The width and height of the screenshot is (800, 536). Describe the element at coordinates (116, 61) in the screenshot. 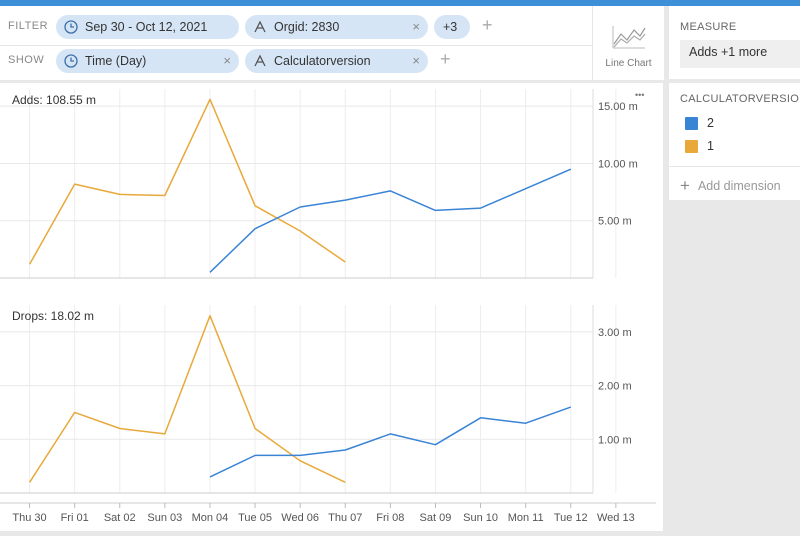

I see `split-pill-label: Time (Day)` at that location.